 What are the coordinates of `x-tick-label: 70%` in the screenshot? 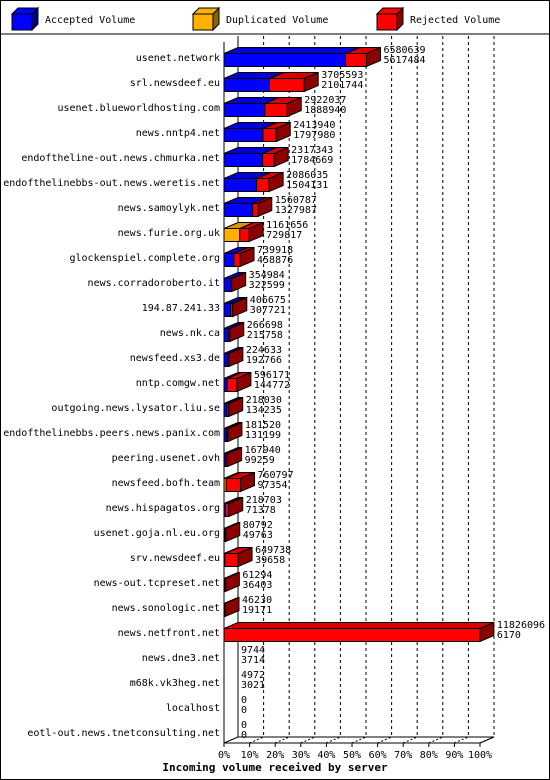 It's located at (403, 755).